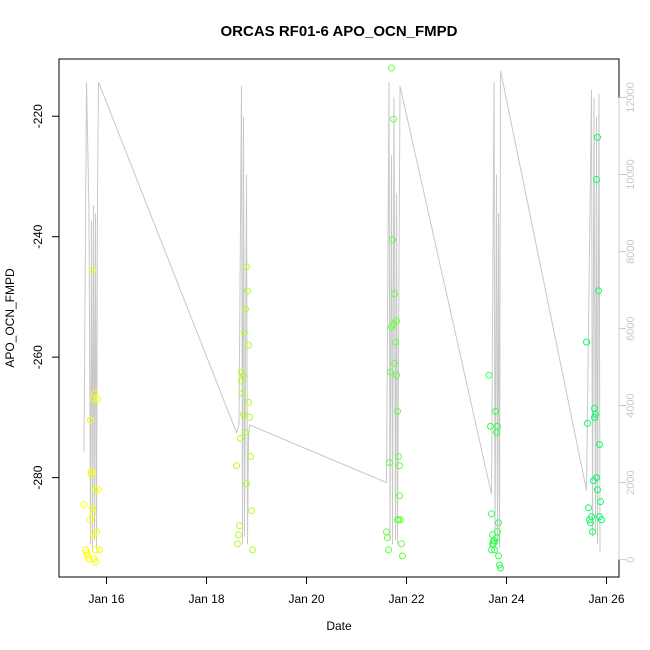  Describe the element at coordinates (38, 477) in the screenshot. I see `y-tick-label: -280` at that location.